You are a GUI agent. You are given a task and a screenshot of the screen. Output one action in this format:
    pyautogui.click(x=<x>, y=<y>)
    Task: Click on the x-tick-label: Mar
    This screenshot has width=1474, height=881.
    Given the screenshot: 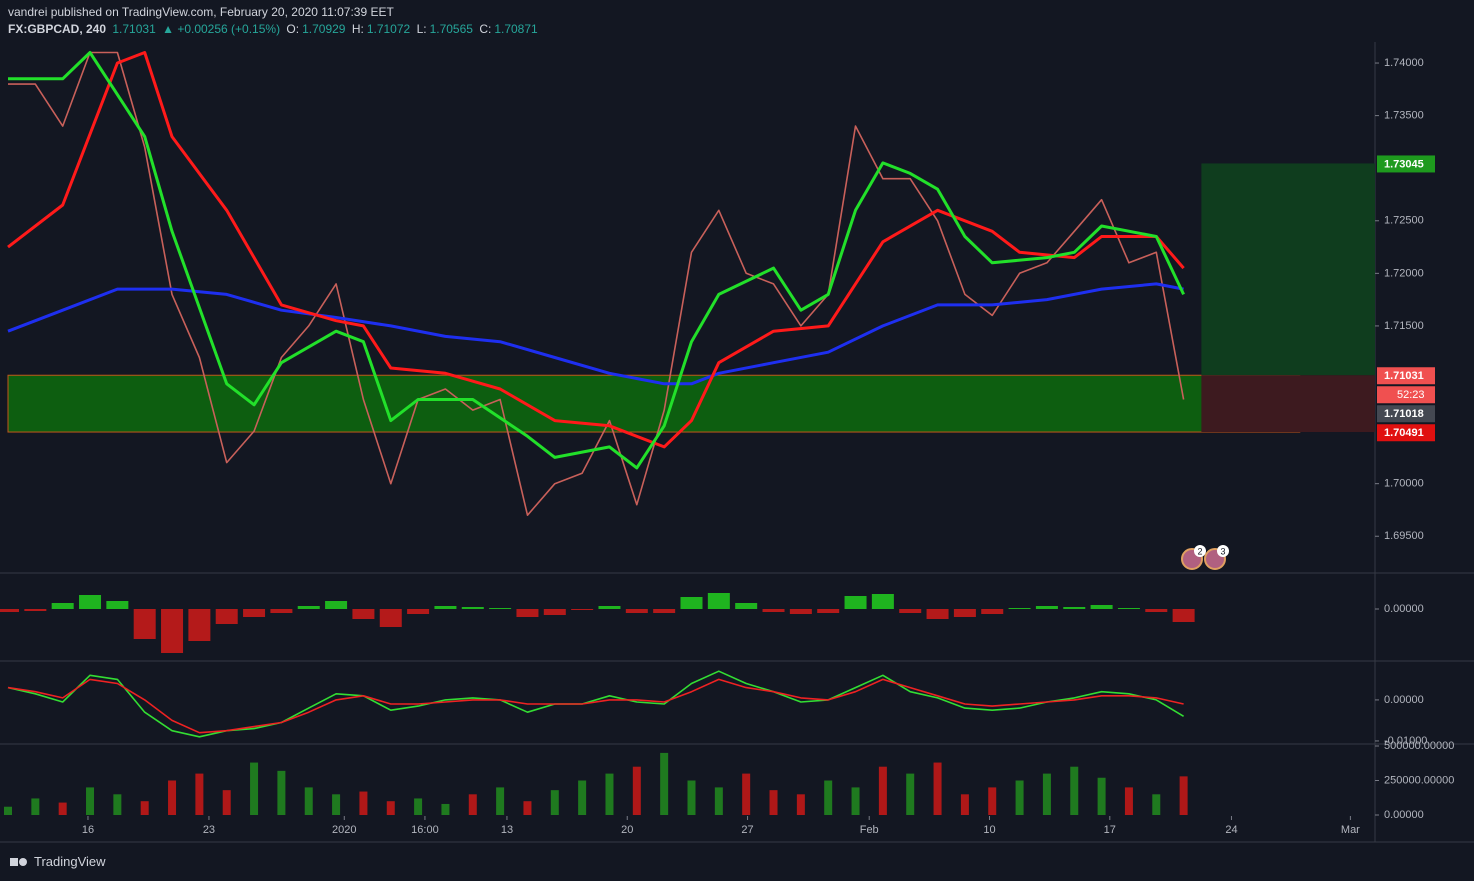 What is the action you would take?
    pyautogui.click(x=1350, y=830)
    